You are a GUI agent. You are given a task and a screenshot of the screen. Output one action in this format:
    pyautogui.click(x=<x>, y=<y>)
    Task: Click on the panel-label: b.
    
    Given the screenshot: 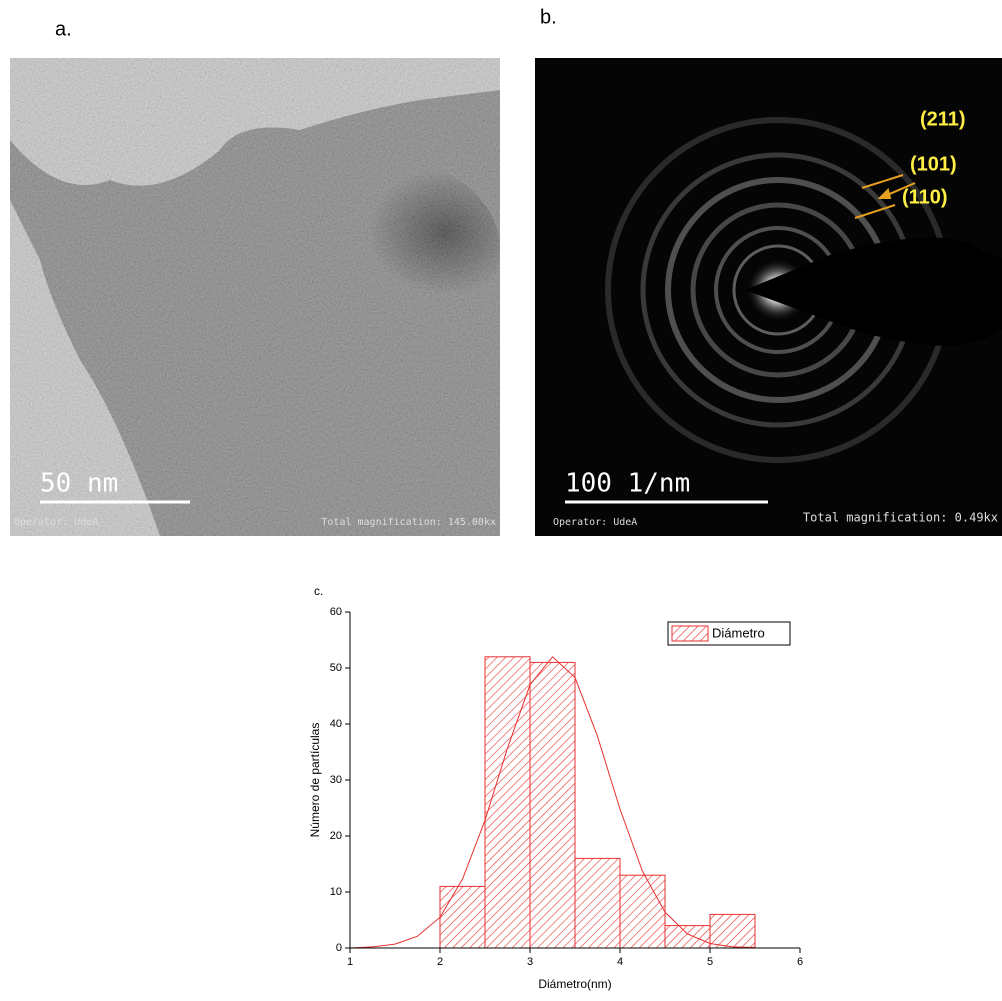 What is the action you would take?
    pyautogui.click(x=548, y=17)
    